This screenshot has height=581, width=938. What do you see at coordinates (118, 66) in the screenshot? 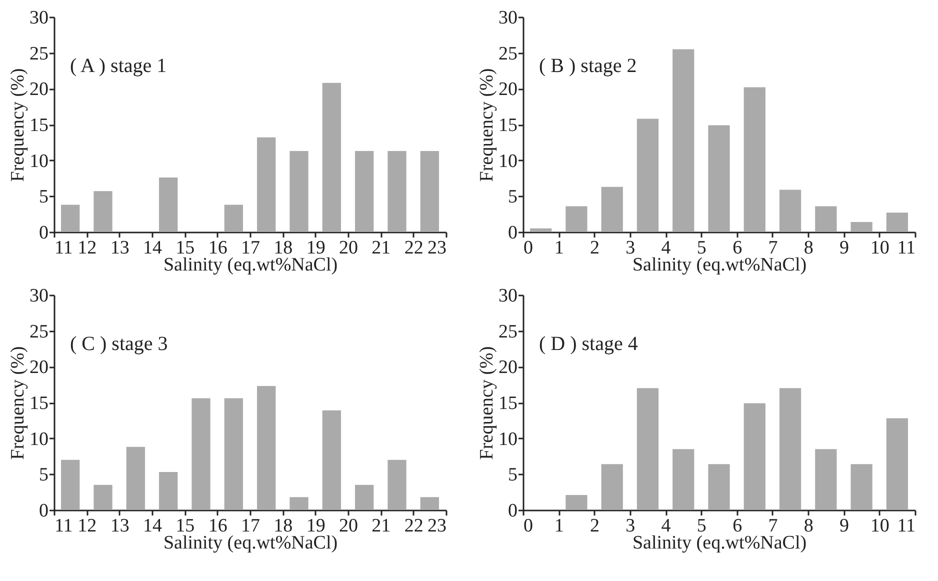
I see `text: ( A ) stage 1` at bounding box center [118, 66].